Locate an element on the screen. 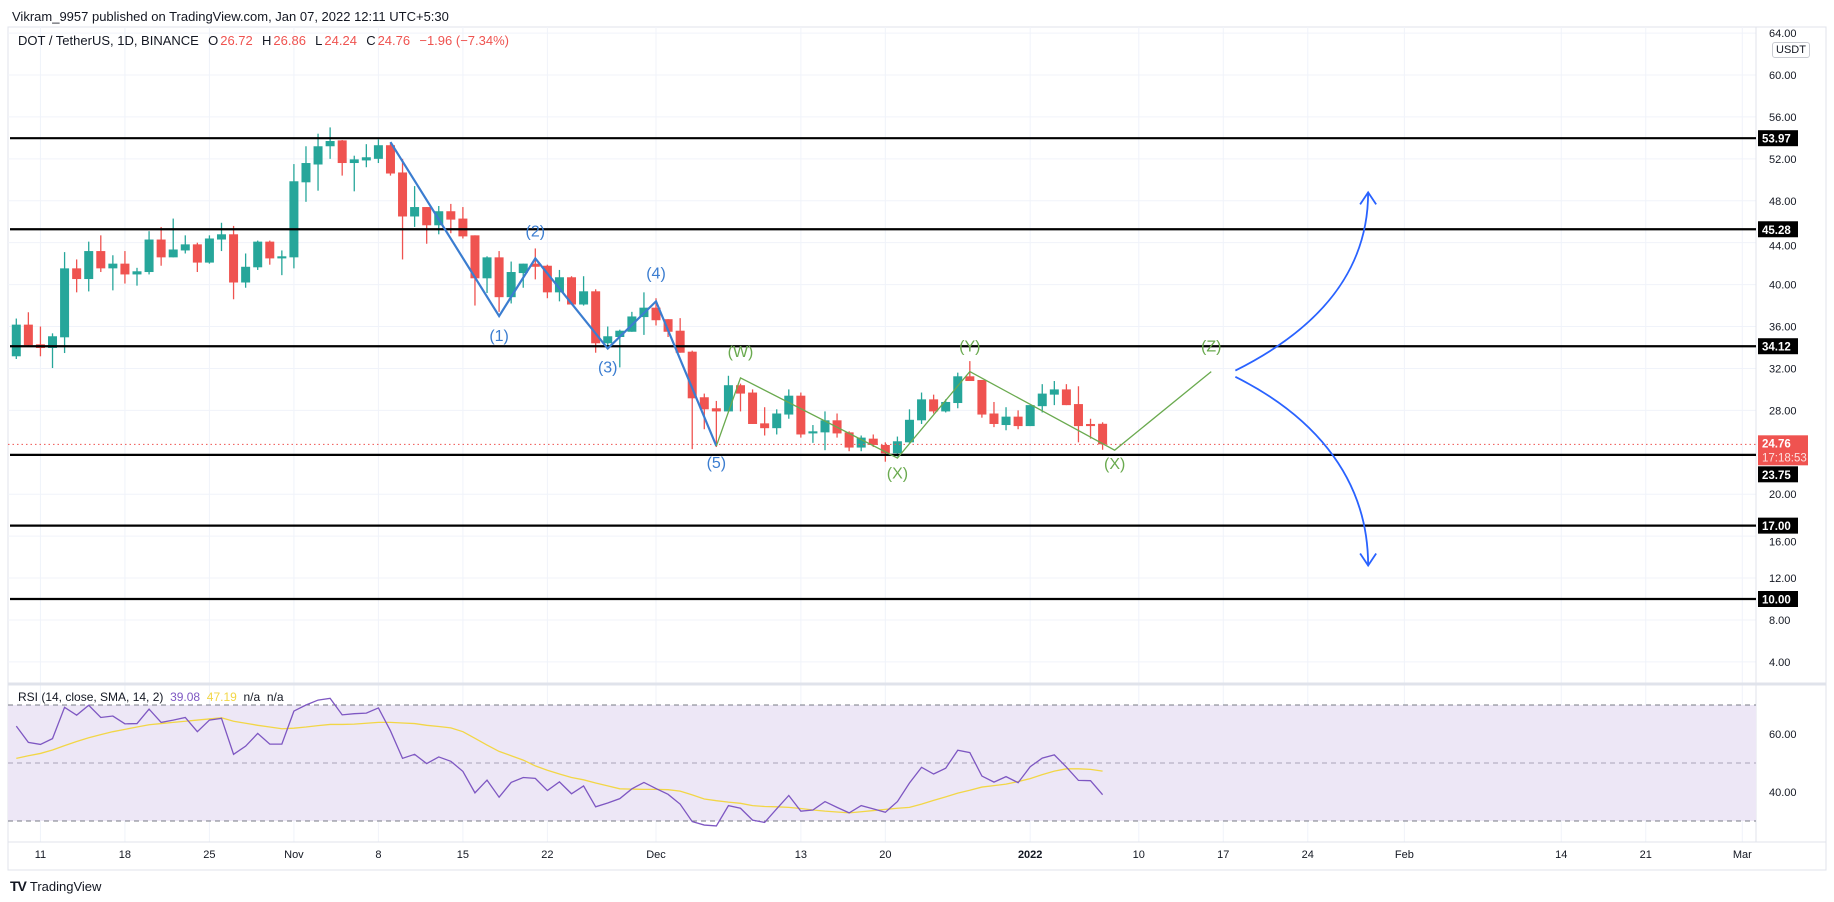 This screenshot has height=902, width=1834. close-label: C is located at coordinates (371, 40).